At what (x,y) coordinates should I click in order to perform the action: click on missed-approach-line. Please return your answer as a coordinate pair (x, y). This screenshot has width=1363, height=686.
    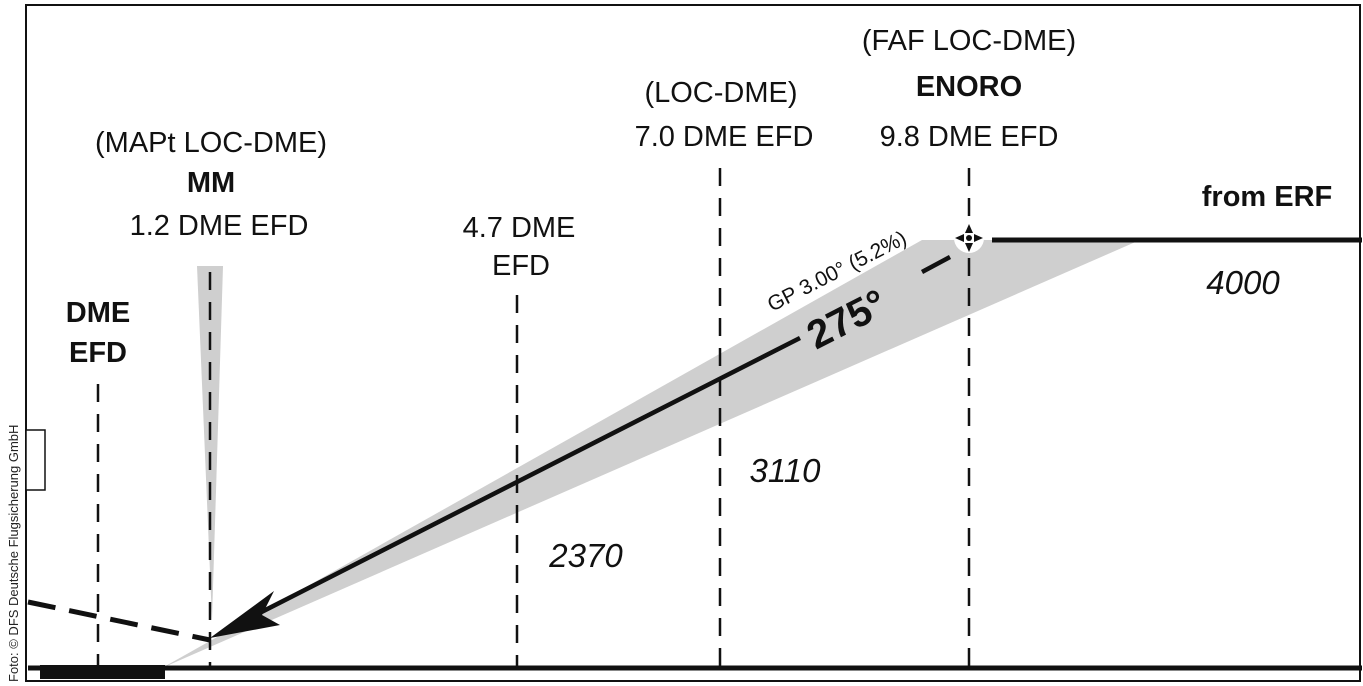
    Looking at the image, I should click on (119, 621).